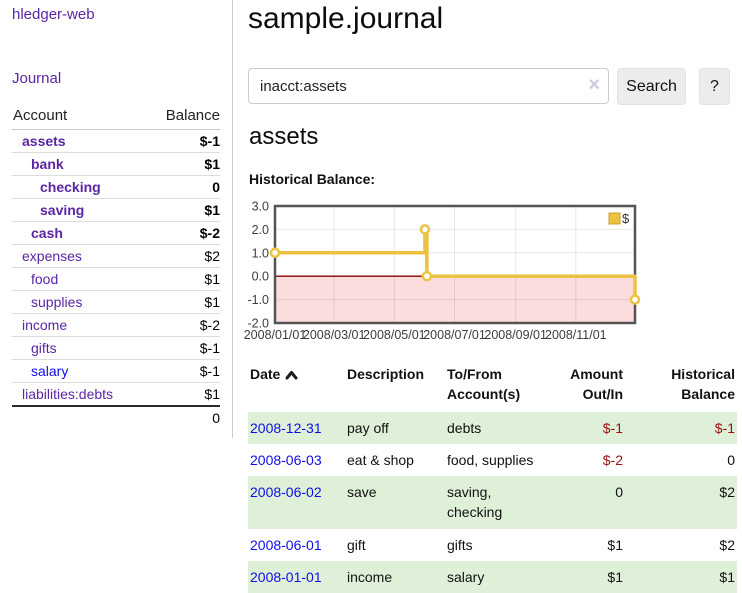 The image size is (742, 593). Describe the element at coordinates (681, 502) in the screenshot. I see `transaction-balance: $2` at that location.